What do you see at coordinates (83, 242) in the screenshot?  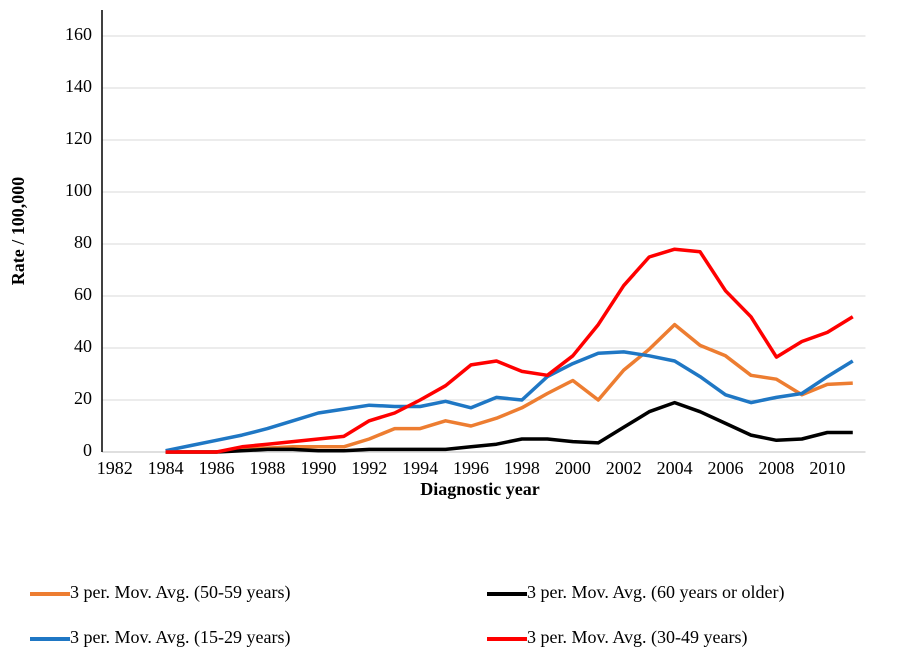 I see `y-tick-label: 80` at bounding box center [83, 242].